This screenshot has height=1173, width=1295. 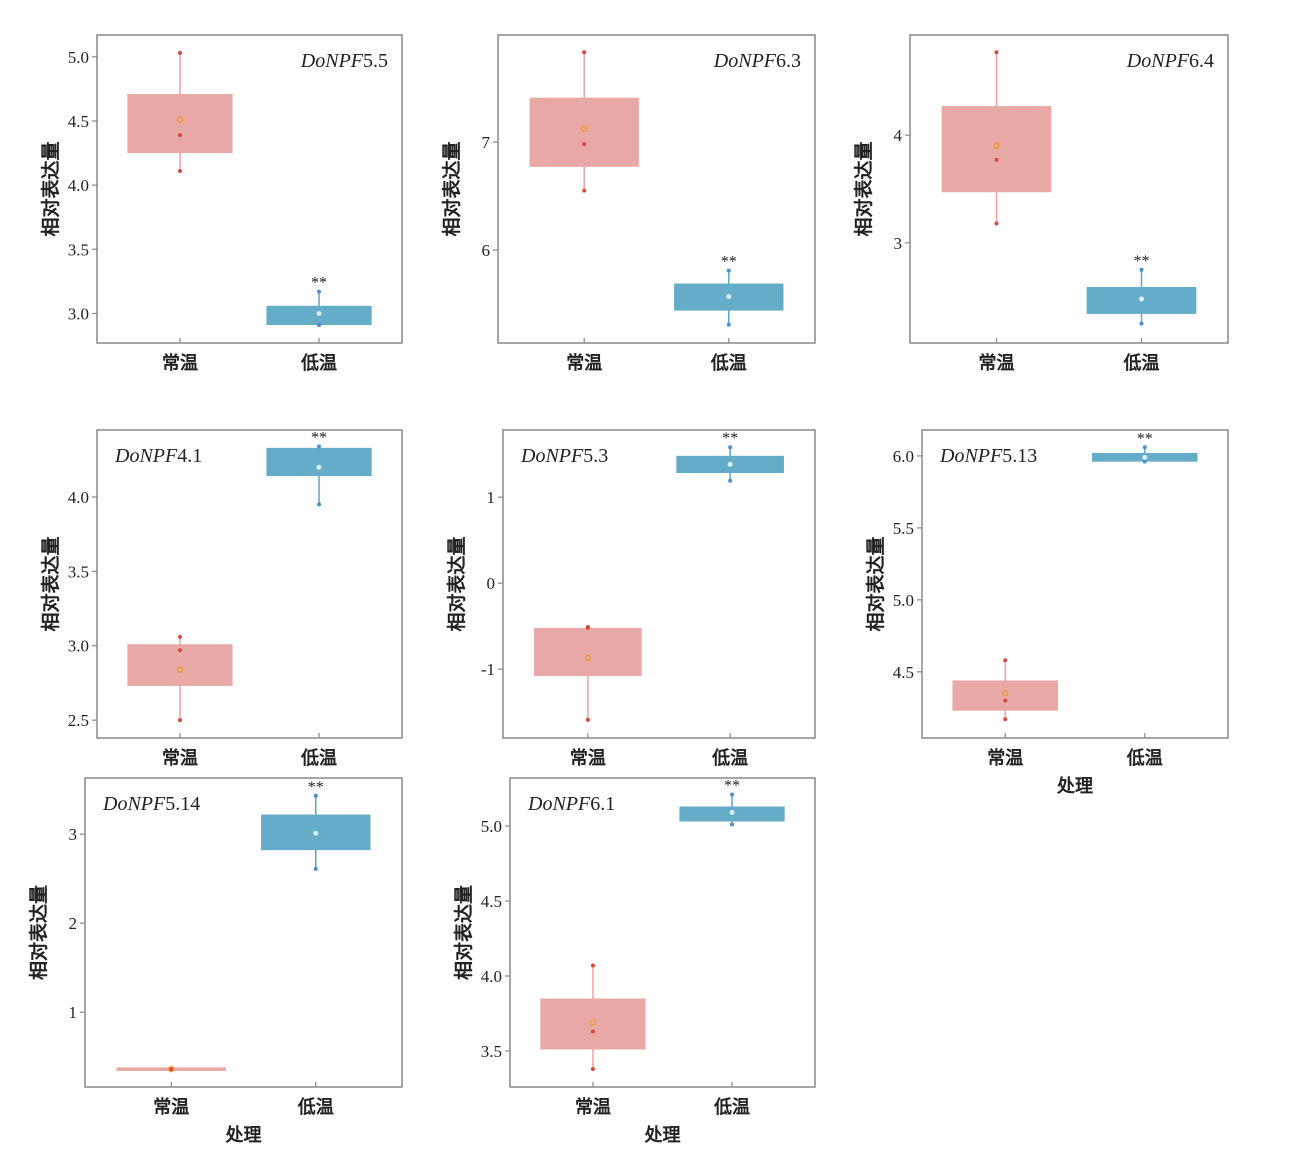 I want to click on y-tick-label: 6, so click(x=486, y=250).